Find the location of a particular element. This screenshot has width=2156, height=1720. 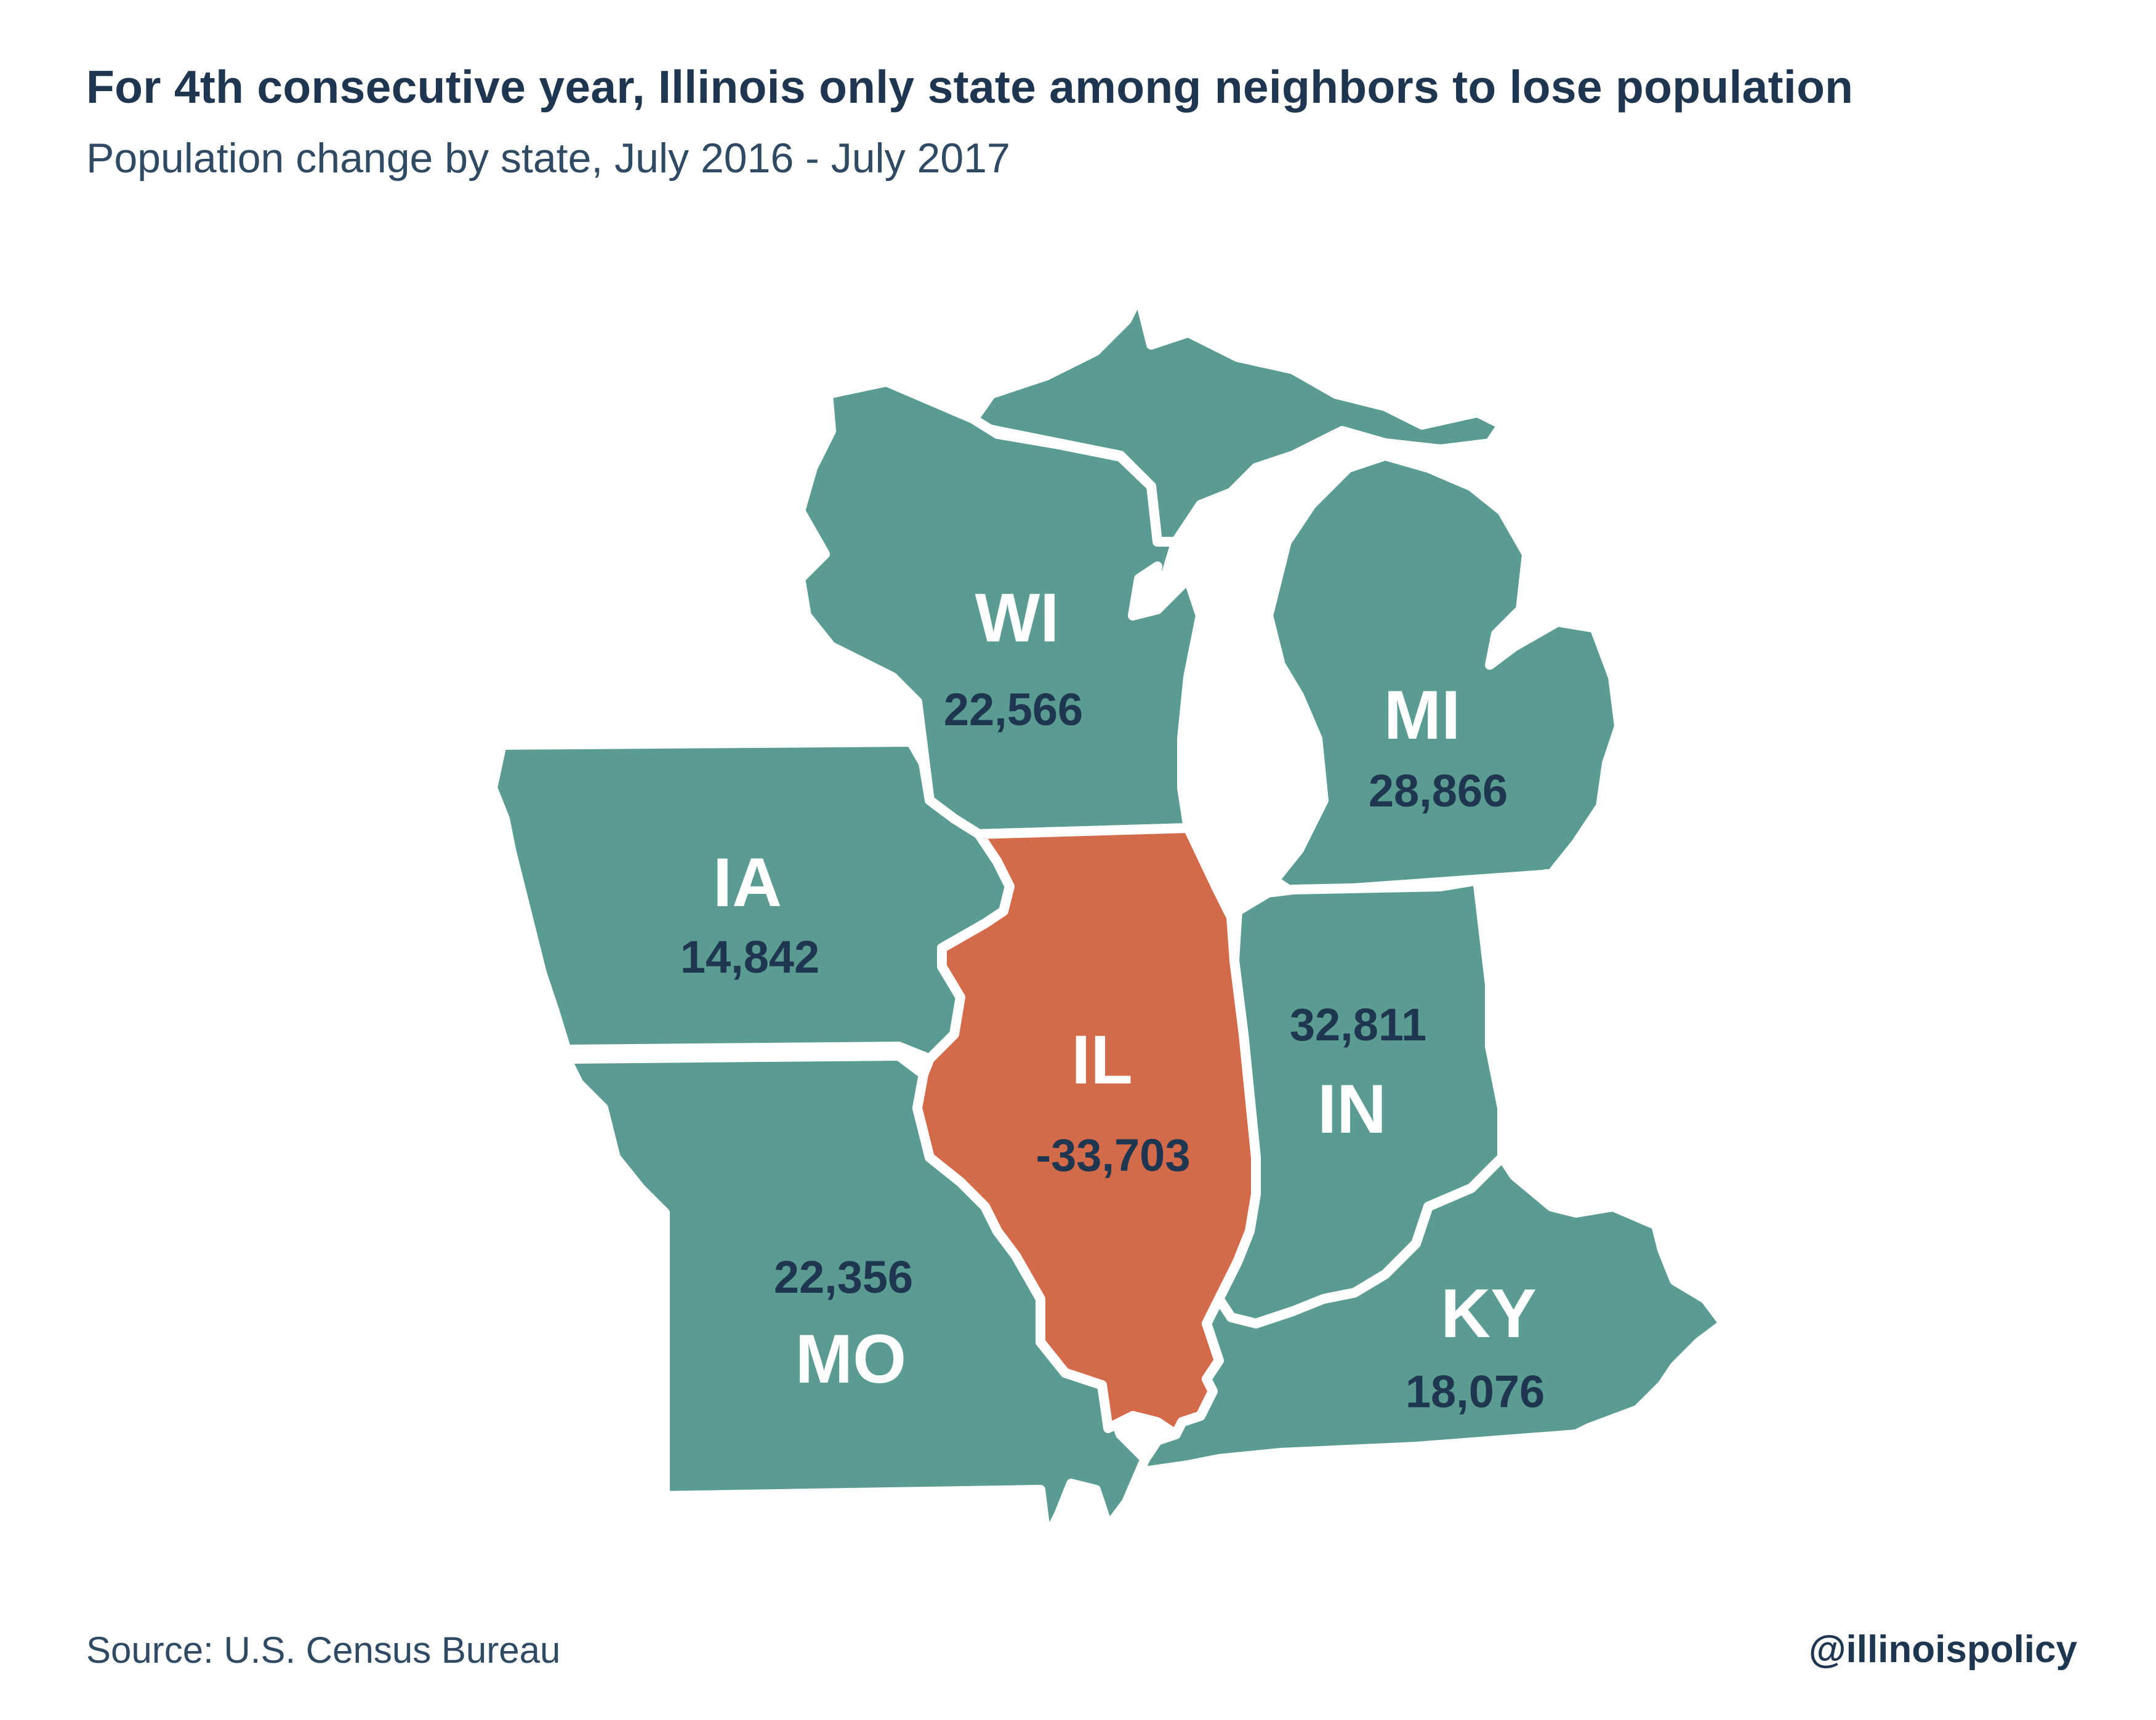

state-value-il: -33,703 is located at coordinates (1113, 1155).